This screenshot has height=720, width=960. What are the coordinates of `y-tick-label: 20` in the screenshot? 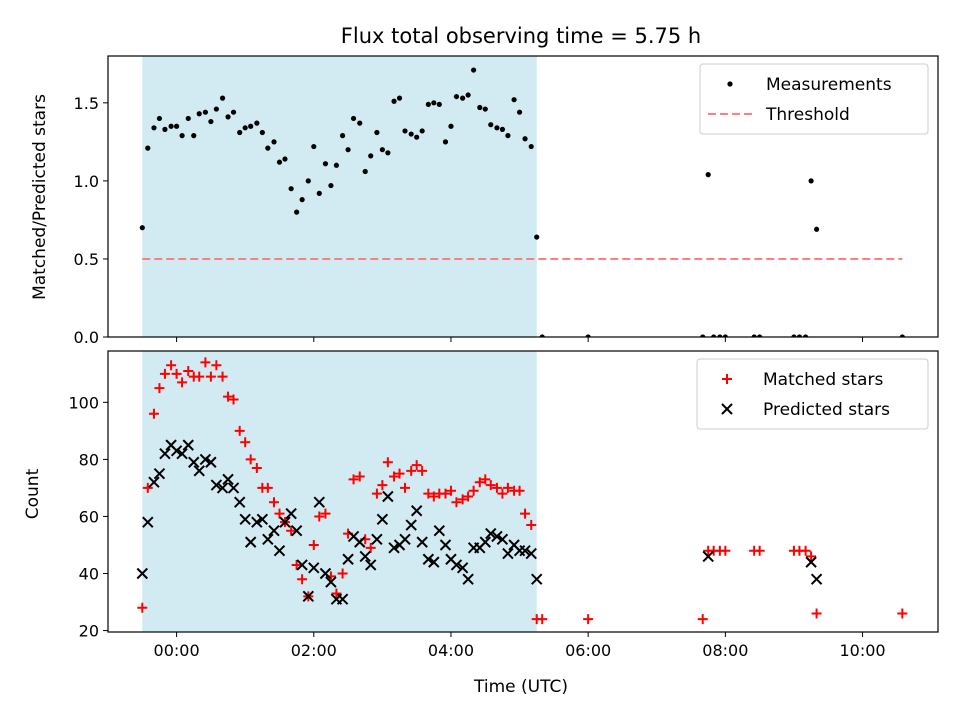 It's located at (89, 631).